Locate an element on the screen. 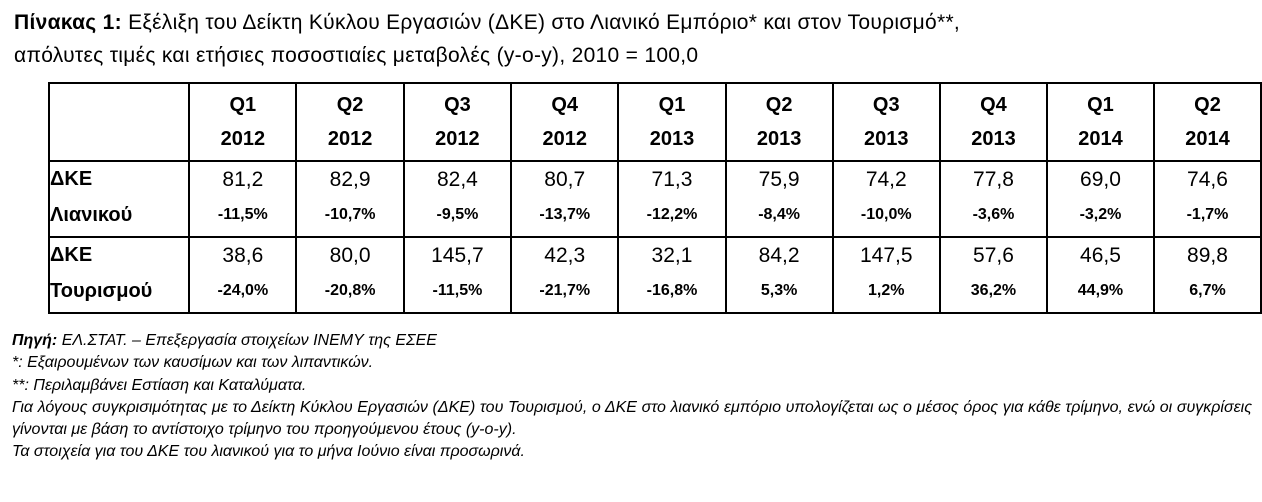 The image size is (1262, 502). yoy-change: 5,3% is located at coordinates (779, 290).